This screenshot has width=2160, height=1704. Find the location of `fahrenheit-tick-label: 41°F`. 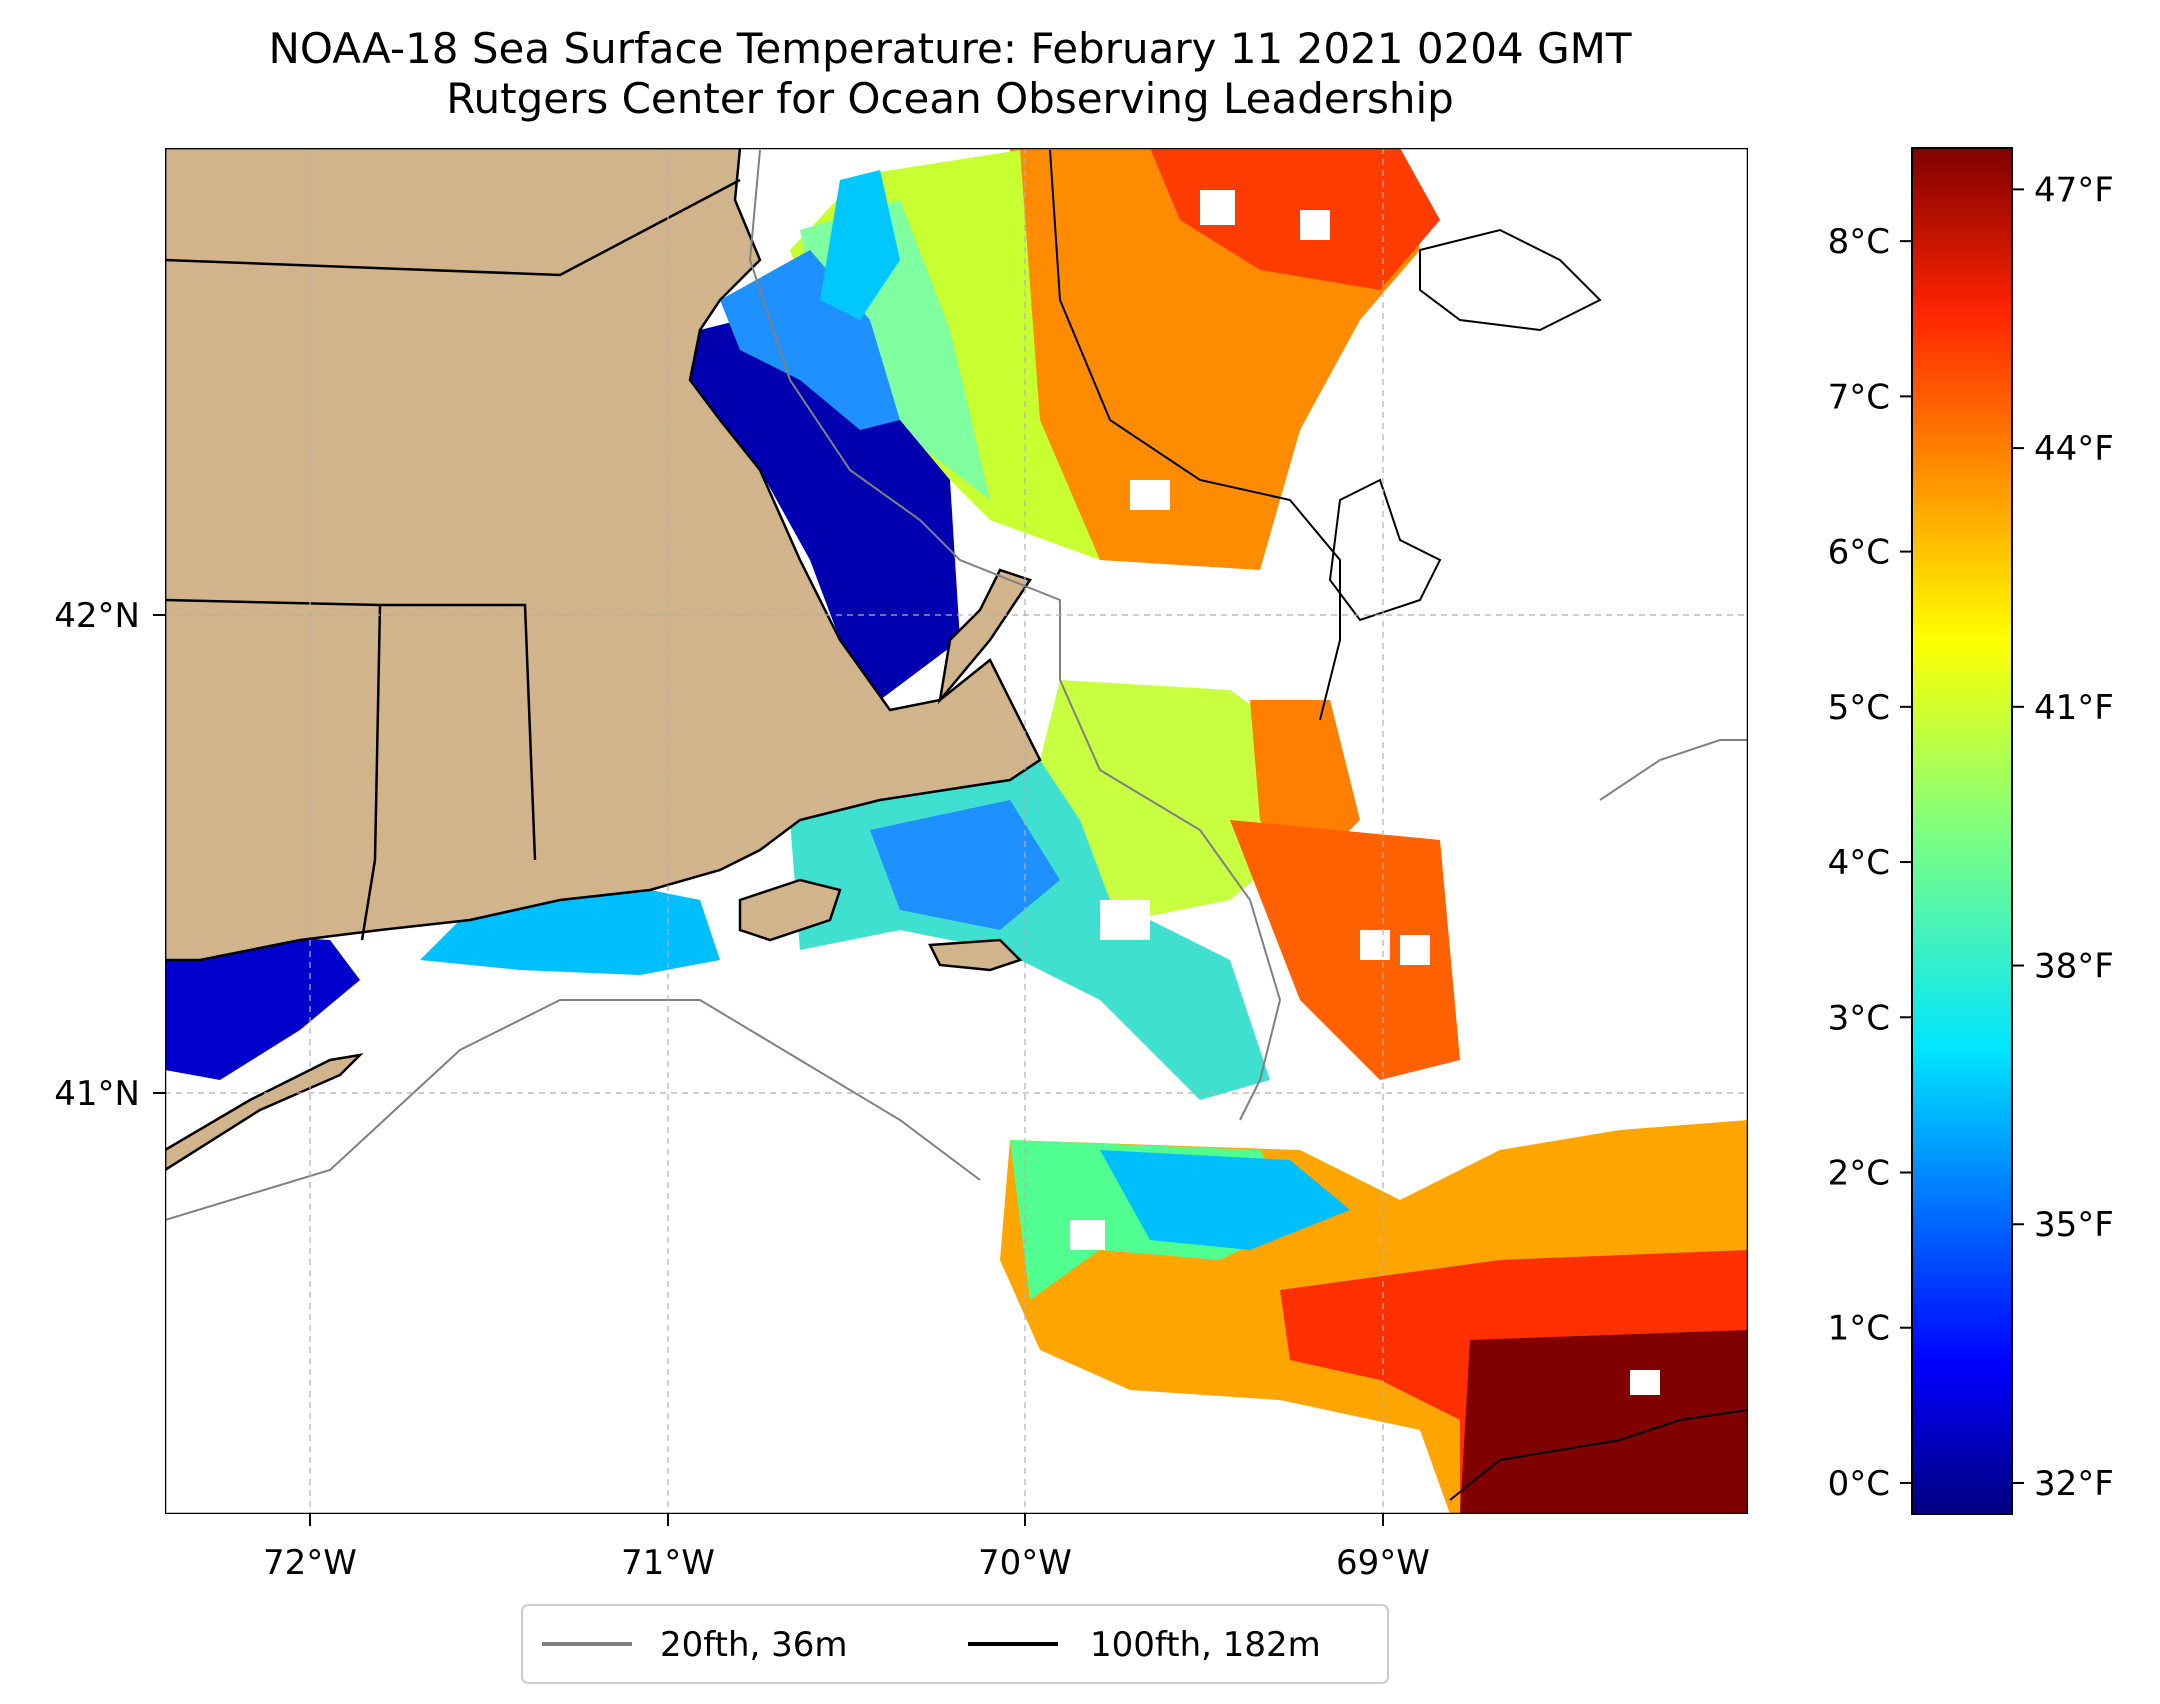

fahrenheit-tick-label: 41°F is located at coordinates (2074, 708).